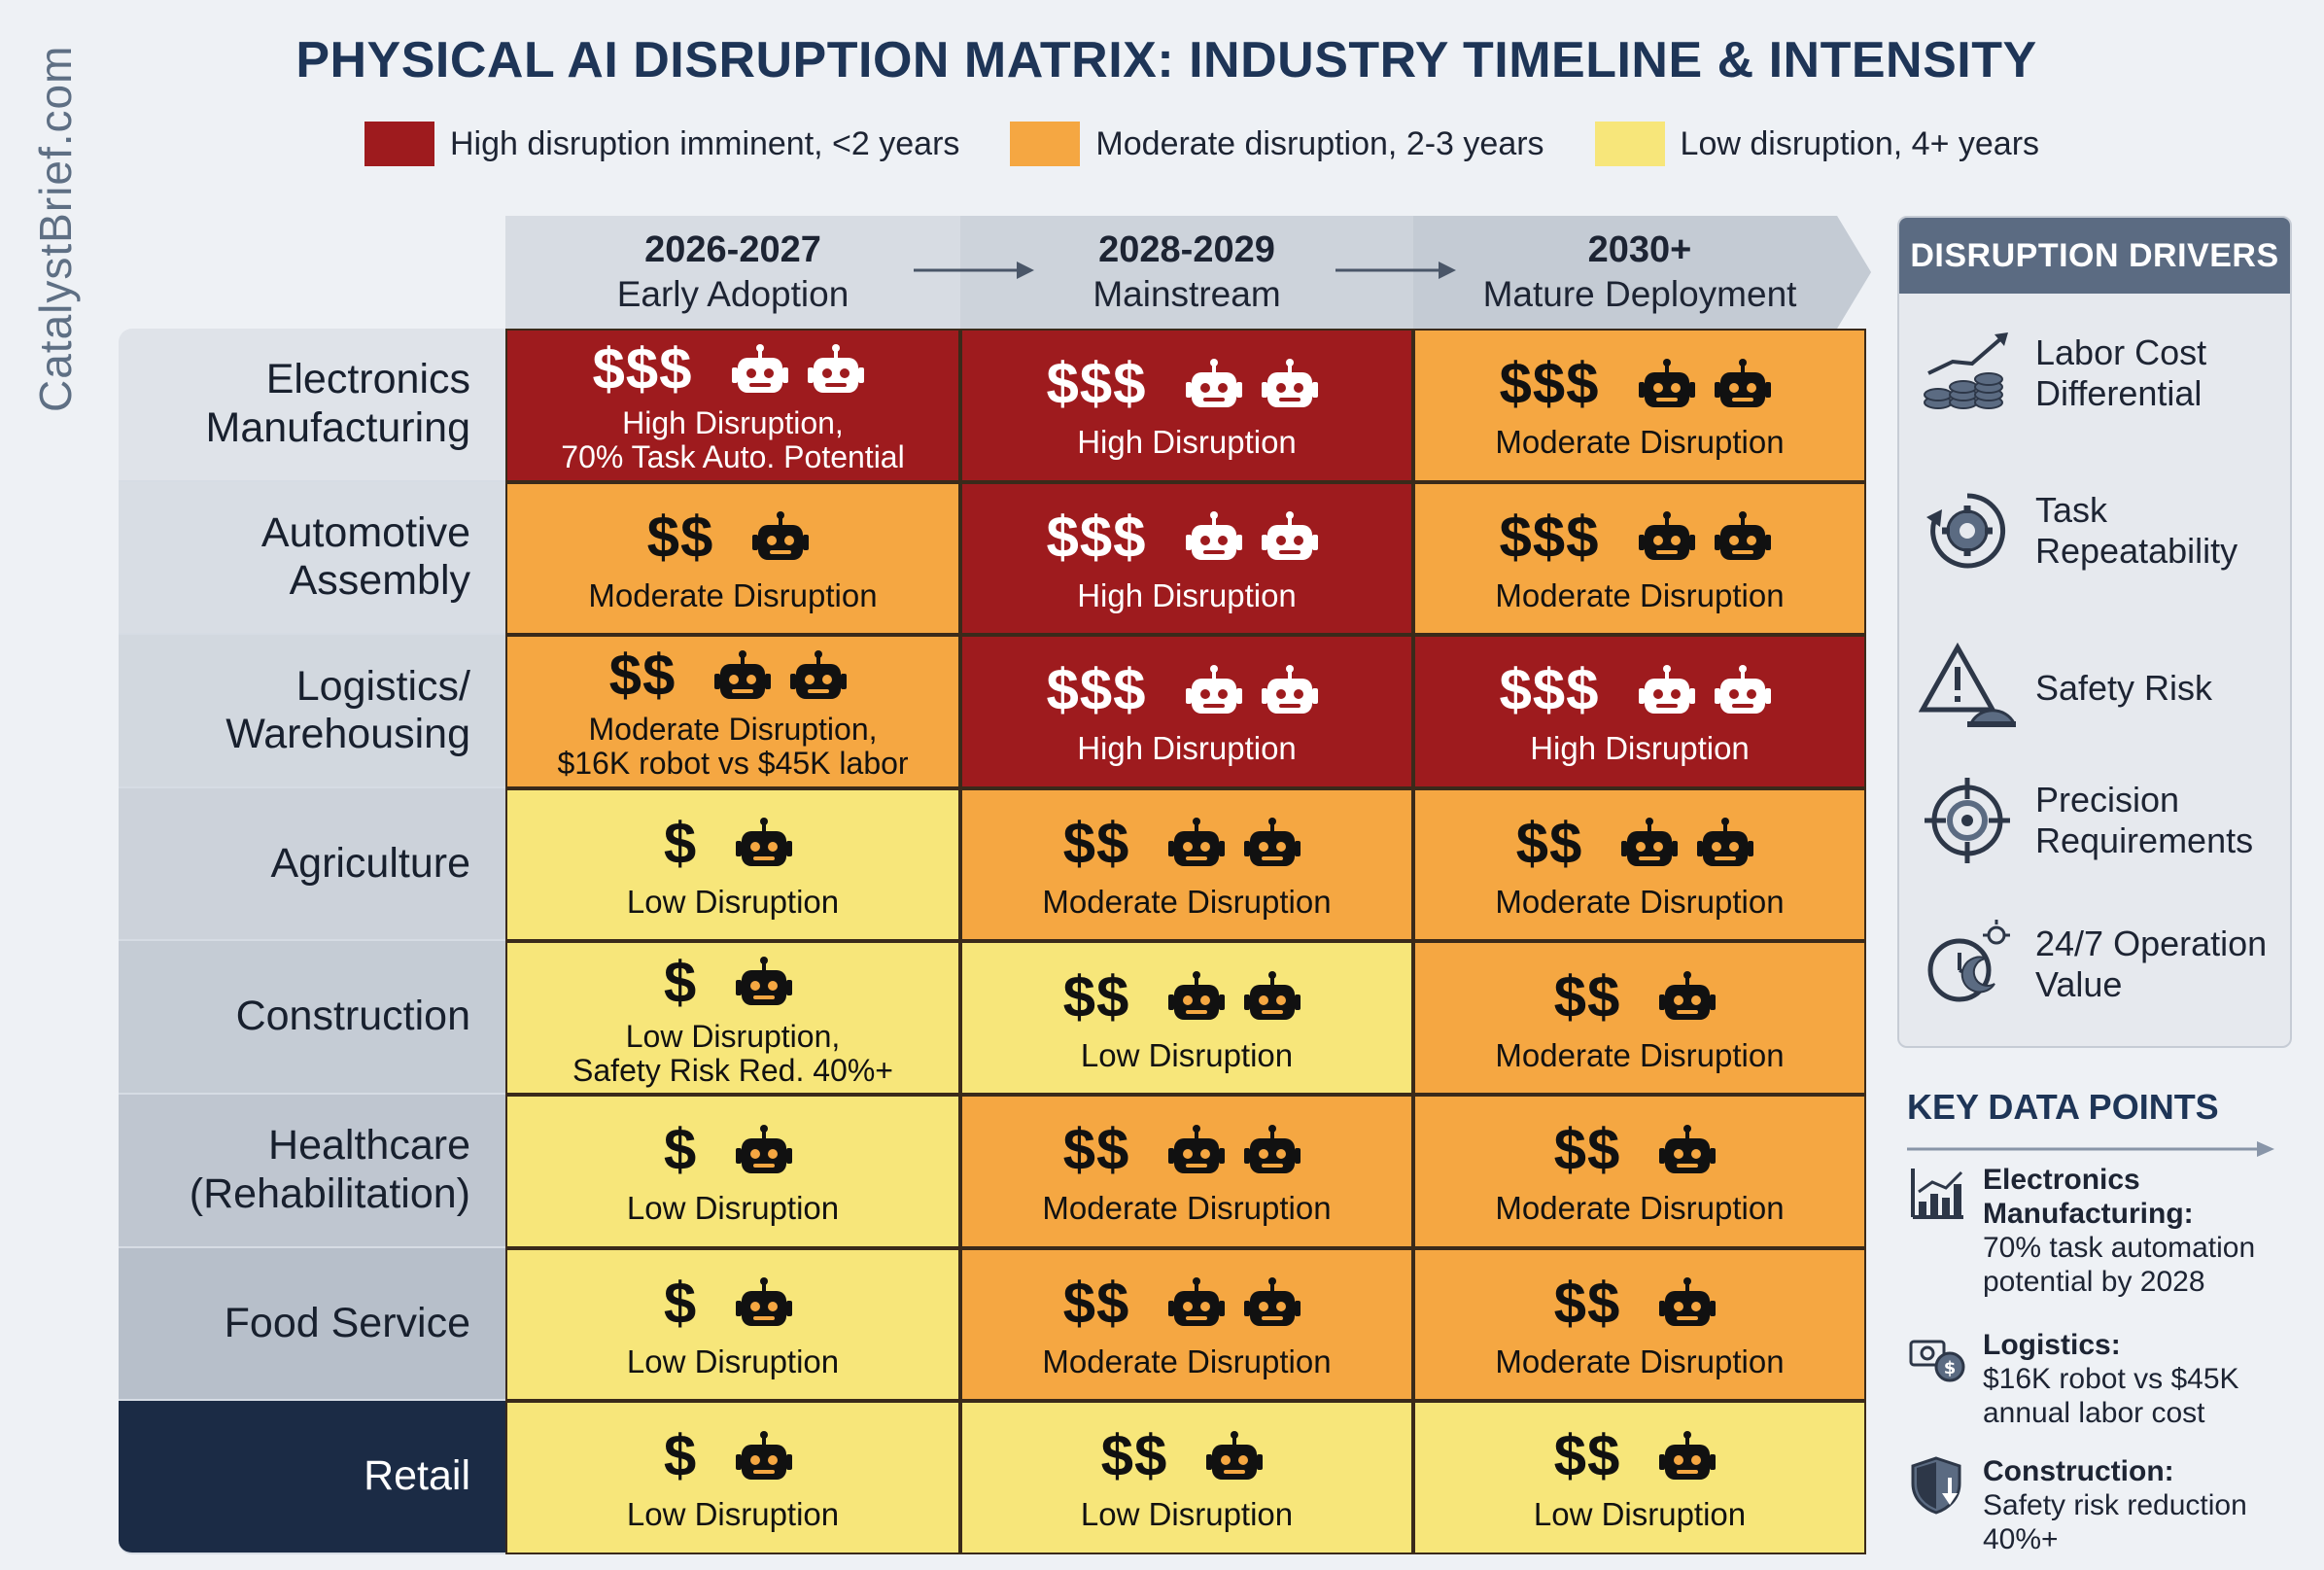  Describe the element at coordinates (370, 863) in the screenshot. I see `row-label-text: Agriculture` at that location.